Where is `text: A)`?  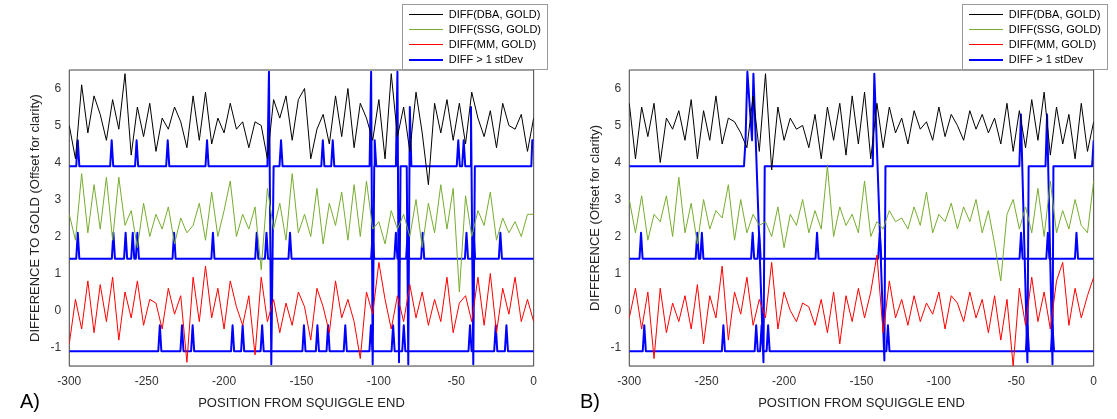
text: A) is located at coordinates (30, 401).